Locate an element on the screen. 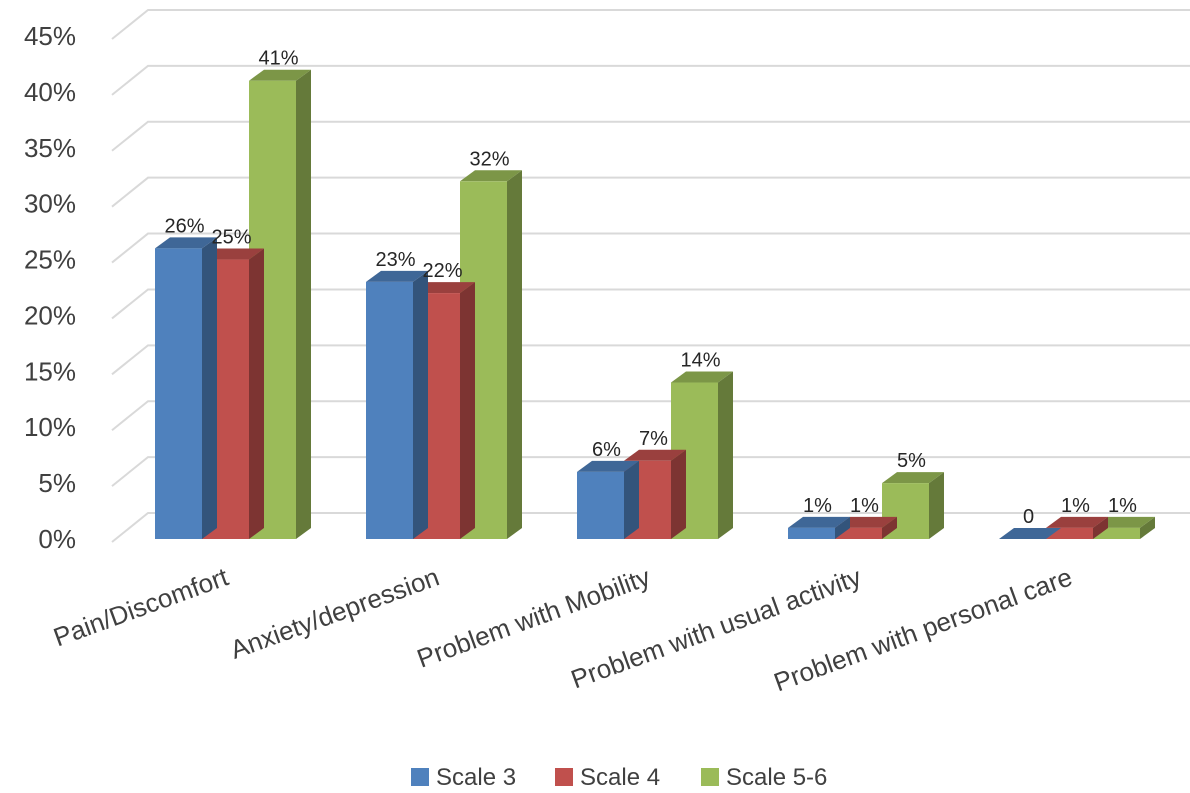 This screenshot has height=793, width=1190. y-axis: 0% 5% 10% 15% 20% 25% 30% 35% 40% 45% is located at coordinates (50, 287).